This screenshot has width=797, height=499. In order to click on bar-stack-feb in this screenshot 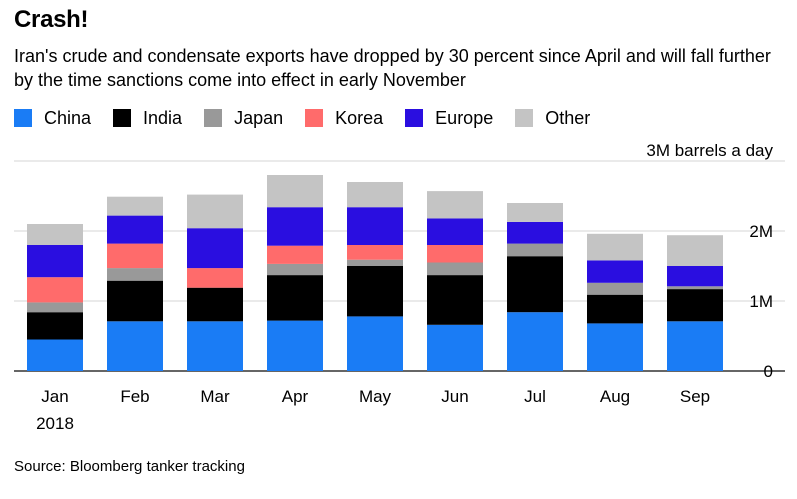, I will do `click(135, 283)`.